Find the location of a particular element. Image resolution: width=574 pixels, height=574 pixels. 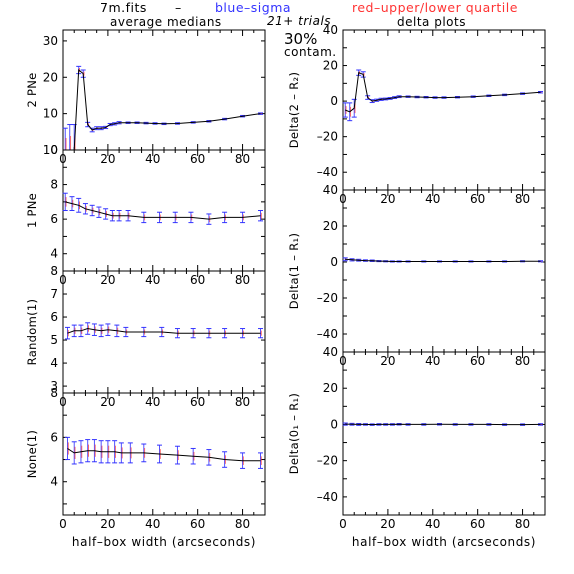

y-tick-label: 3 is located at coordinates (54, 386).